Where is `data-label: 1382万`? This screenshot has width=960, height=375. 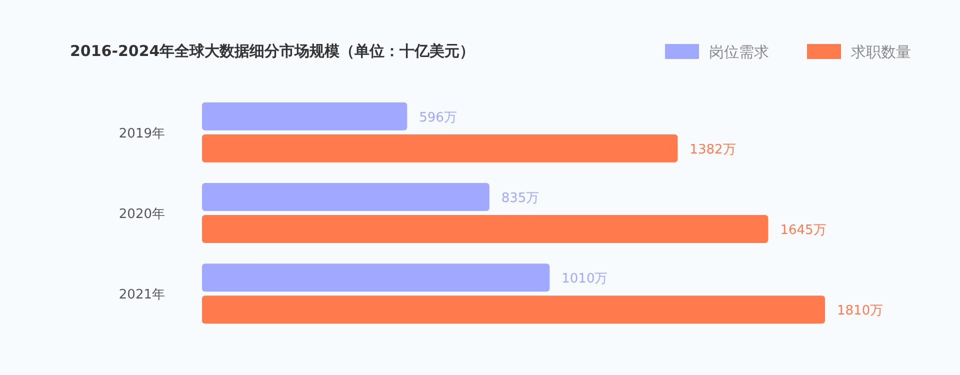 data-label: 1382万 is located at coordinates (713, 150).